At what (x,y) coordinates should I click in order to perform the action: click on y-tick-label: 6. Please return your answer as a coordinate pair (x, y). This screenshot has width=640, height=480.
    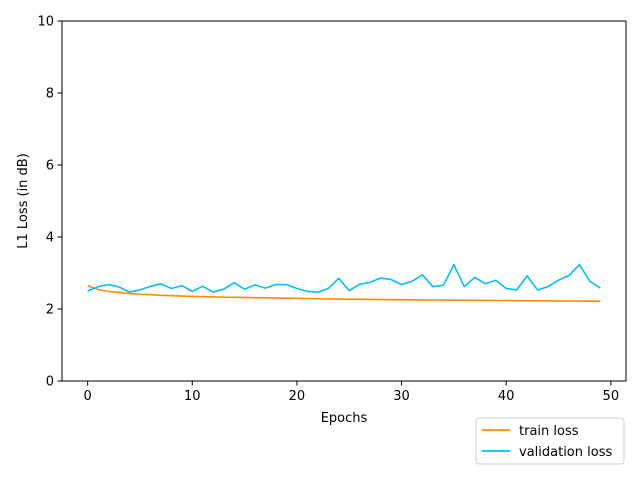
    Looking at the image, I should click on (50, 166).